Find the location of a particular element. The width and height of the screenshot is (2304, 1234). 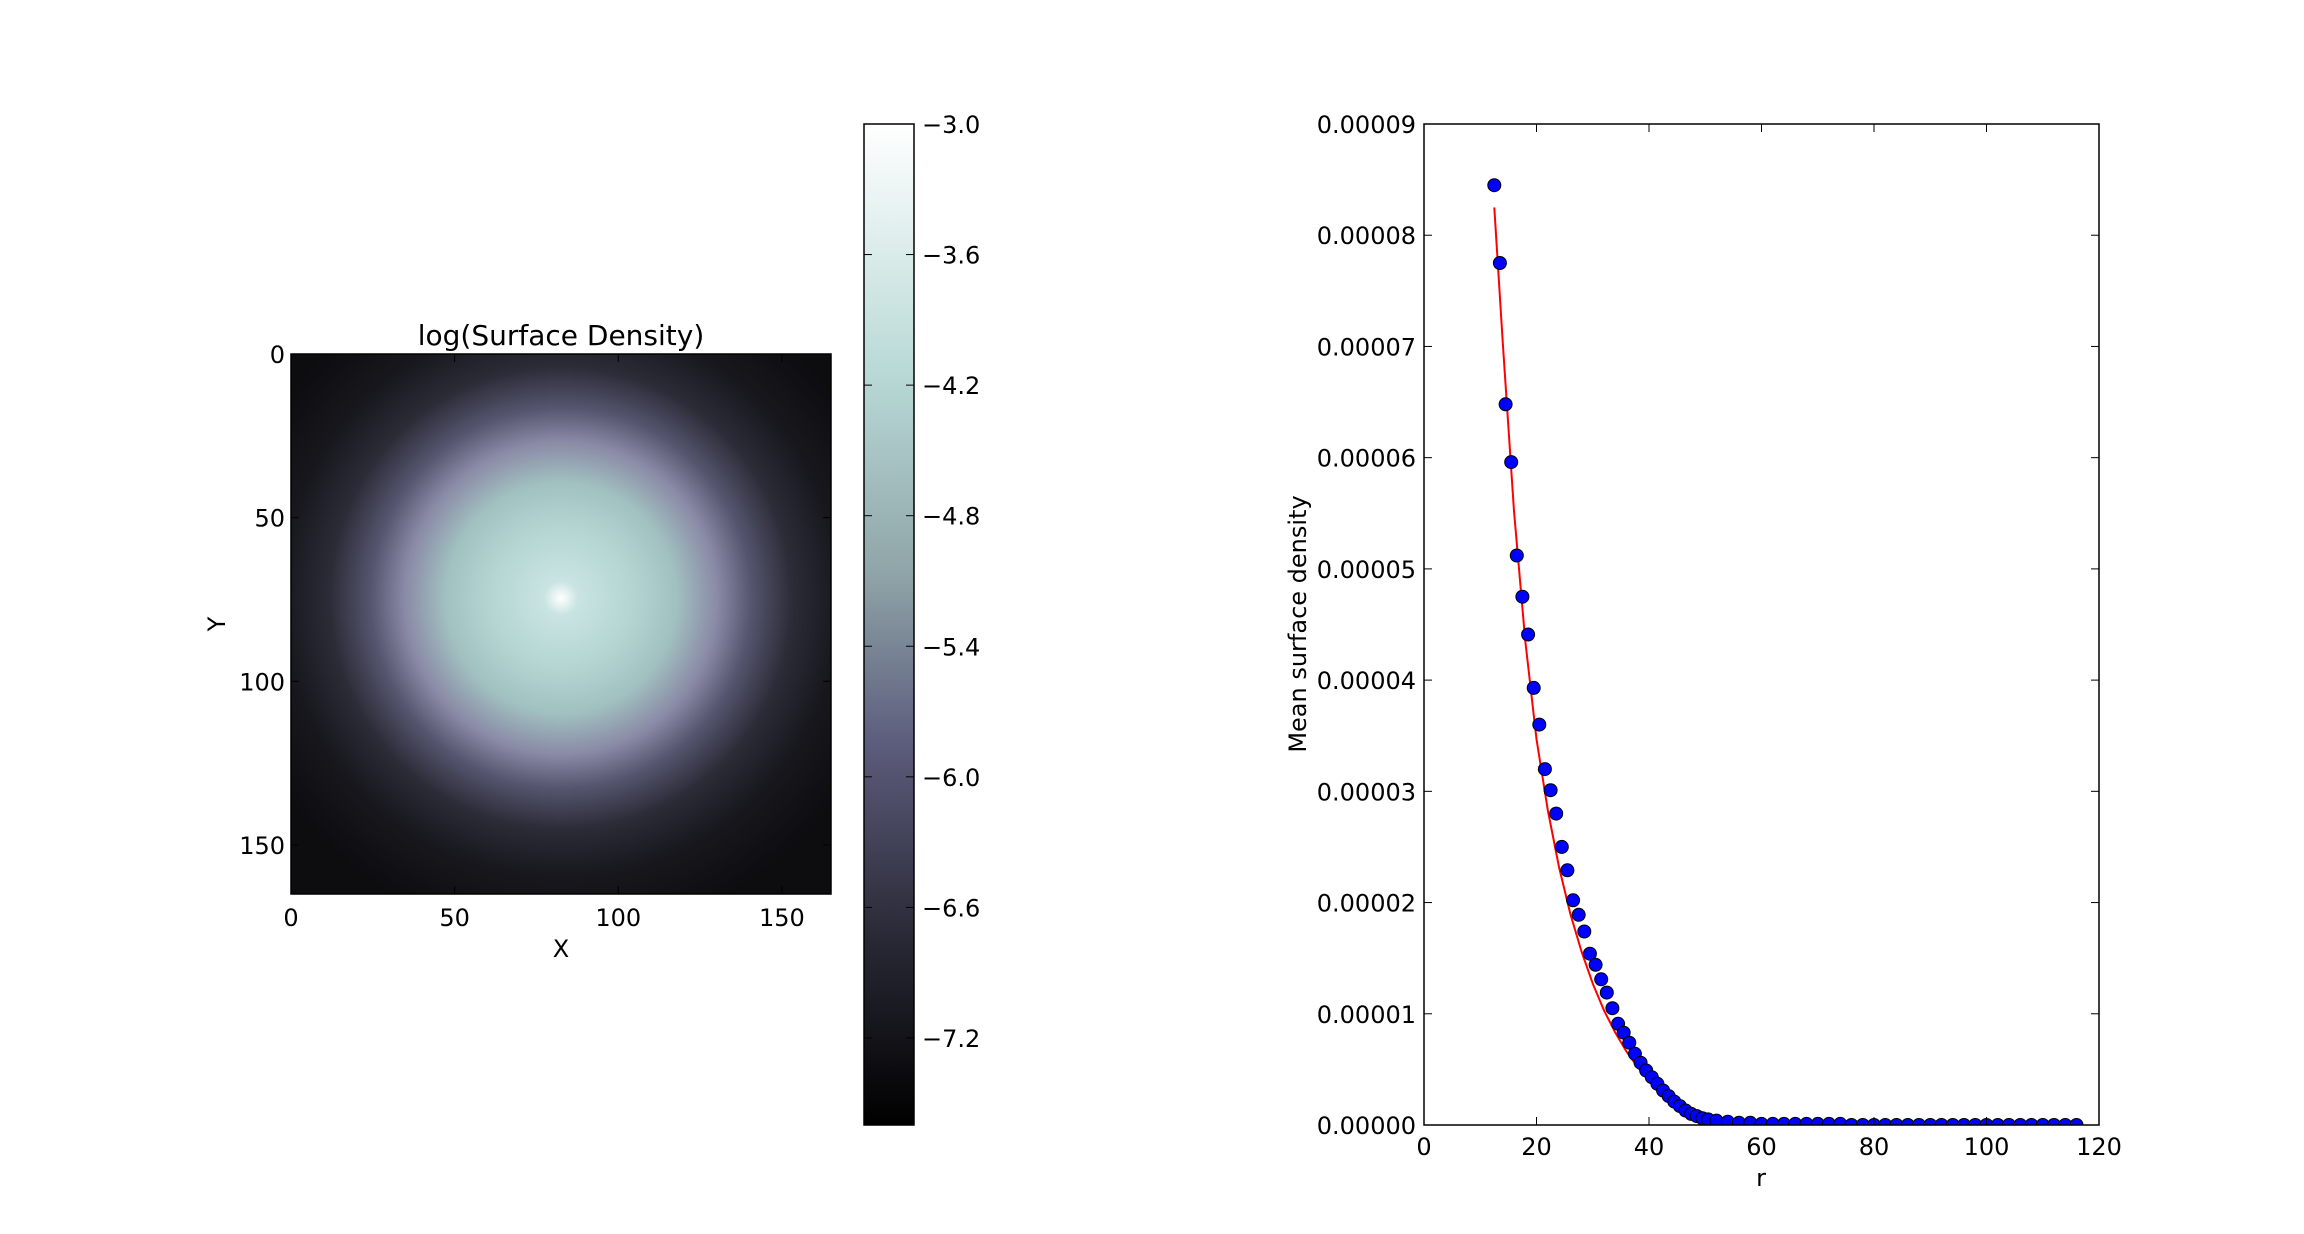

profile-y-tick-label: 0.00004 is located at coordinates (1366, 681).